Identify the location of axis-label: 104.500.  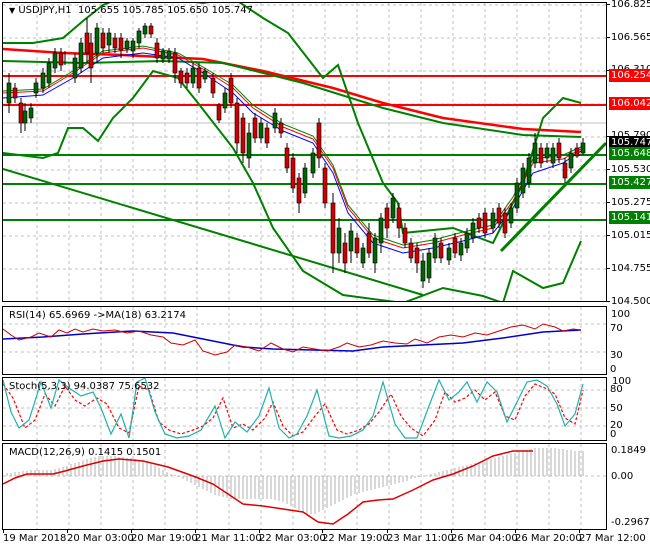
(630, 301).